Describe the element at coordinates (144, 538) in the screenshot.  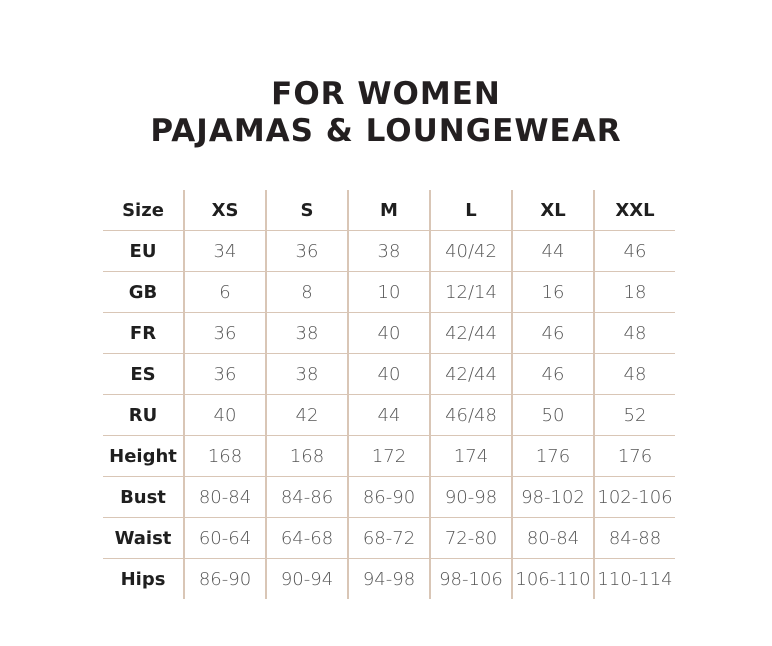
I see `row-label: Waist` at that location.